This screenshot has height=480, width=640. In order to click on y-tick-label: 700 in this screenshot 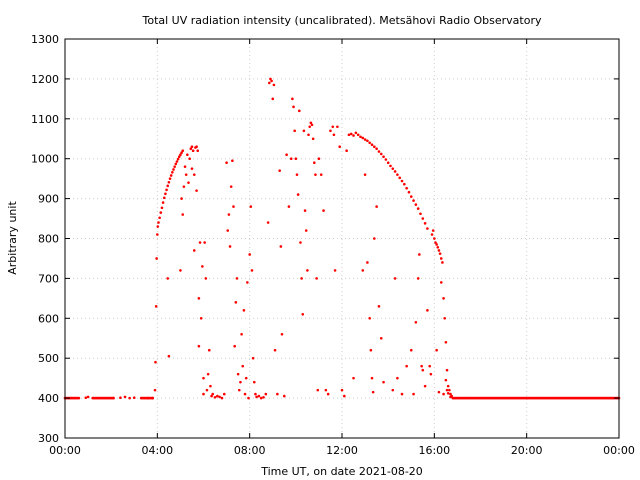, I will do `click(48, 278)`.